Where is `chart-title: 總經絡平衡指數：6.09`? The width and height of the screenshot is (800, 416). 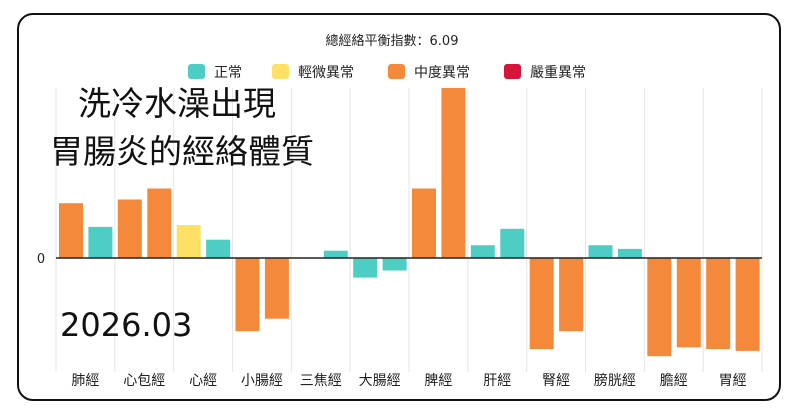
chart-title: 總經絡平衡指數：6.09 is located at coordinates (392, 41).